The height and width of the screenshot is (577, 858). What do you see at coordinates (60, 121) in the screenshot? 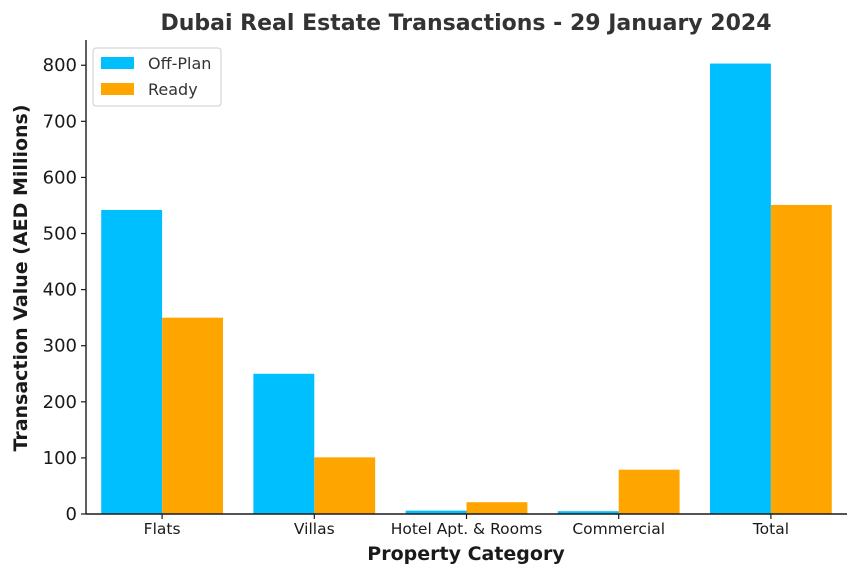
I see `y-tick-label: 700` at bounding box center [60, 121].